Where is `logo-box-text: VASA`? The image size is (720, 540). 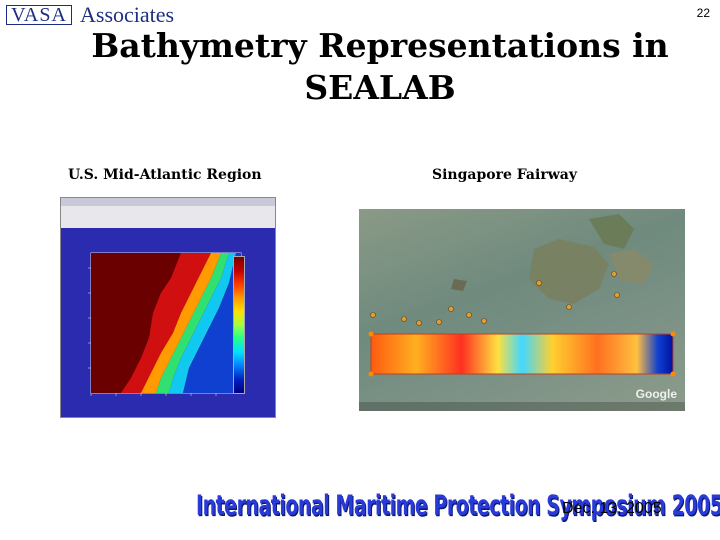 logo-box-text: VASA is located at coordinates (39, 15).